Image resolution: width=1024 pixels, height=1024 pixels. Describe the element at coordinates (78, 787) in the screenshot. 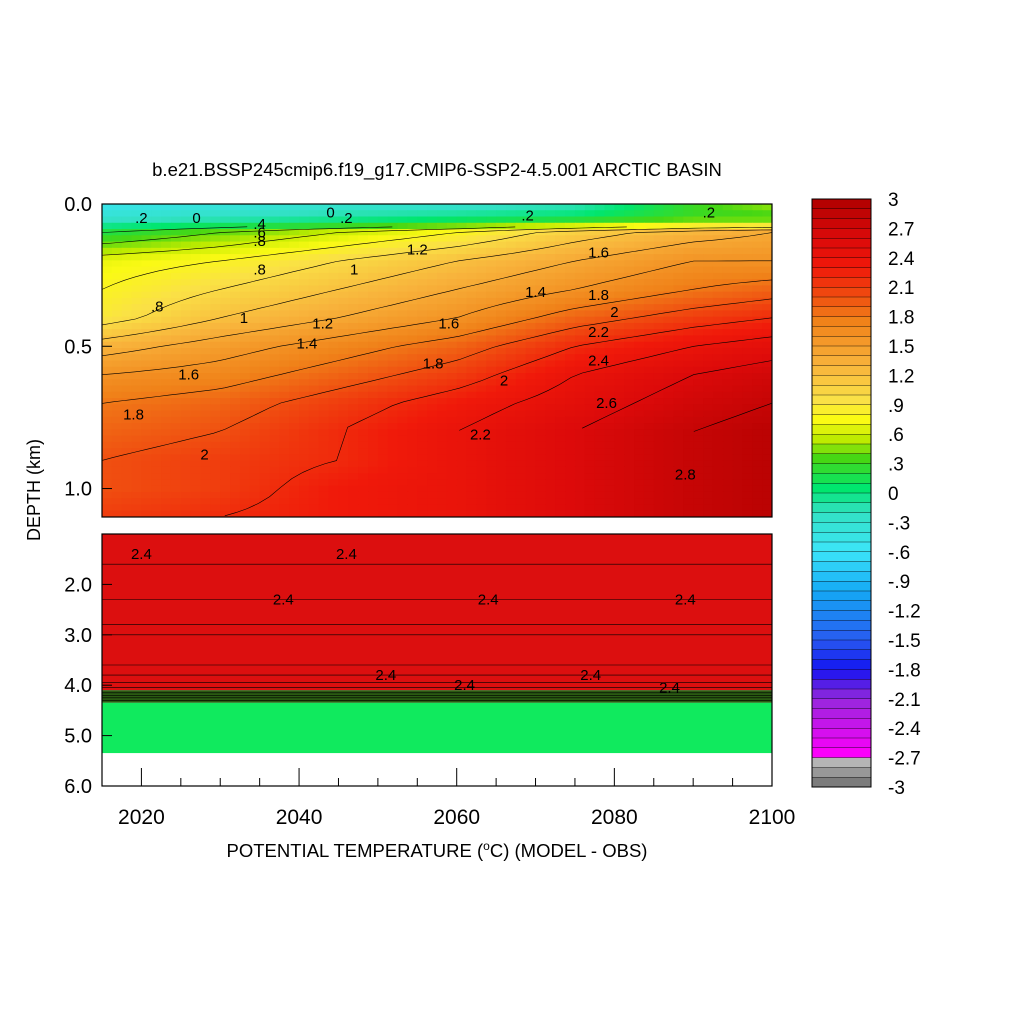

I see `y-tick-label: 6.0` at that location.